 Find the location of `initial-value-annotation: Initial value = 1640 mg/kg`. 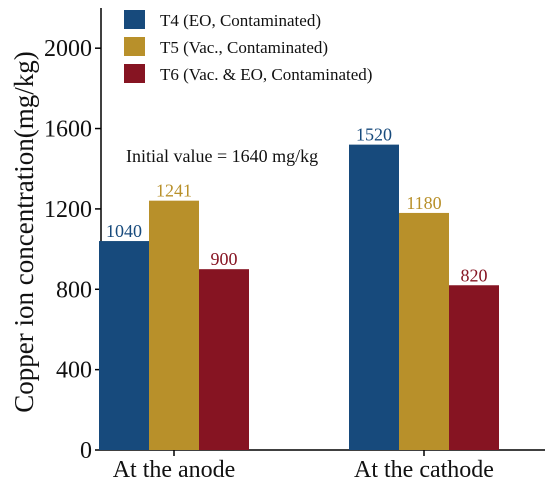

initial-value-annotation: Initial value = 1640 mg/kg is located at coordinates (222, 156).